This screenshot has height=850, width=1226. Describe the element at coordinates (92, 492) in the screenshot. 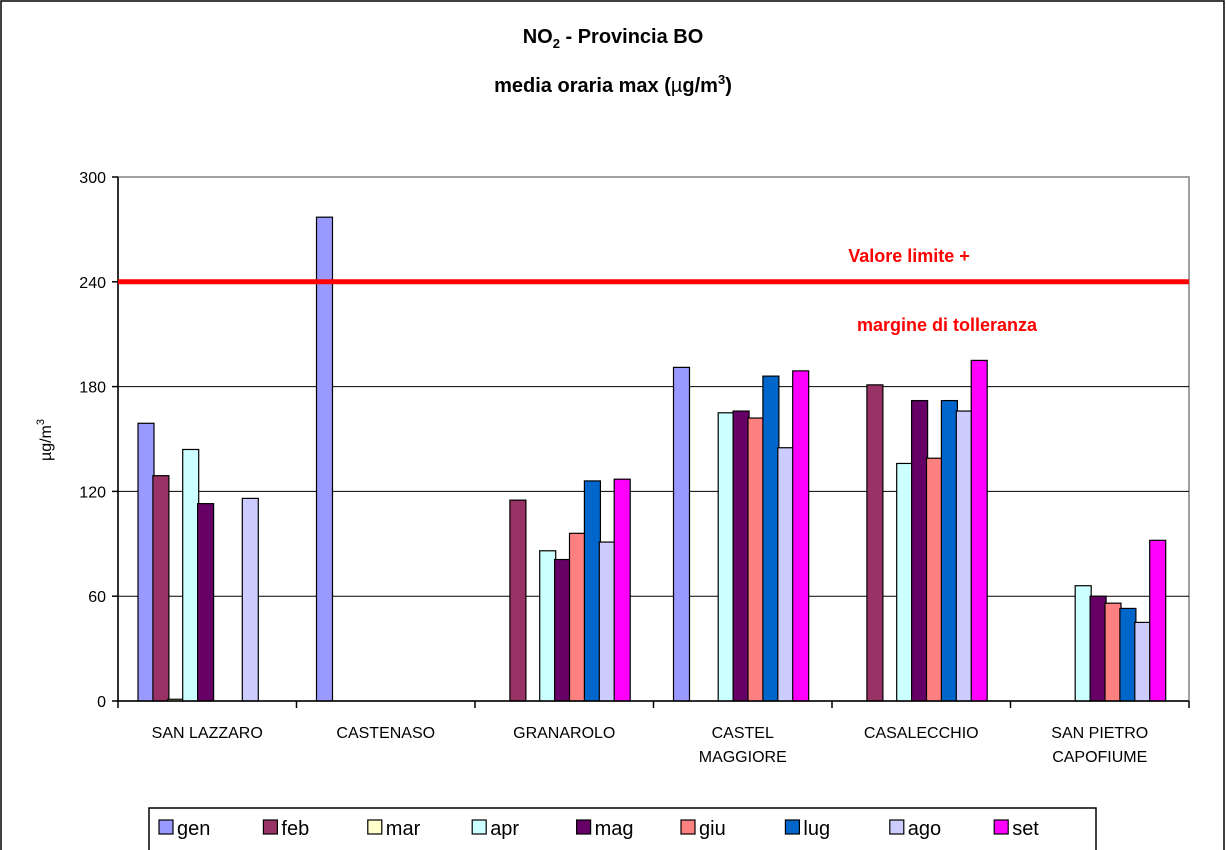

I see `y-tick-label: 120` at that location.